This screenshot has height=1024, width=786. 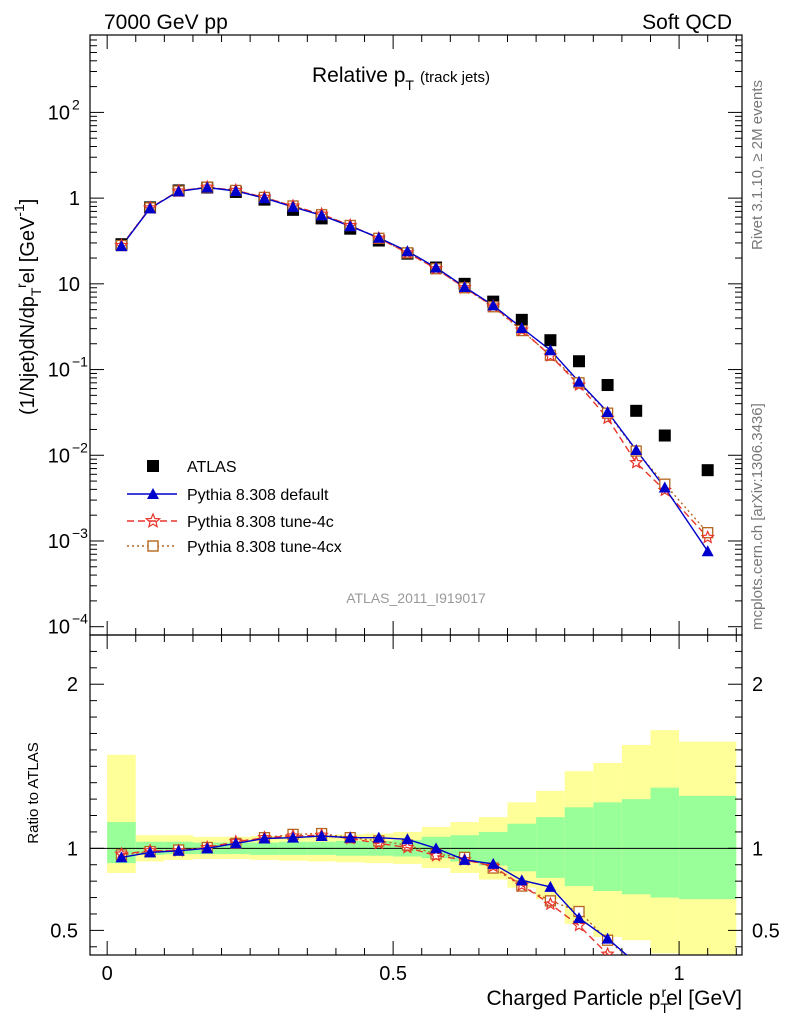 What do you see at coordinates (416, 598) in the screenshot?
I see `analysis-label: ATLAS_2011_I919017` at bounding box center [416, 598].